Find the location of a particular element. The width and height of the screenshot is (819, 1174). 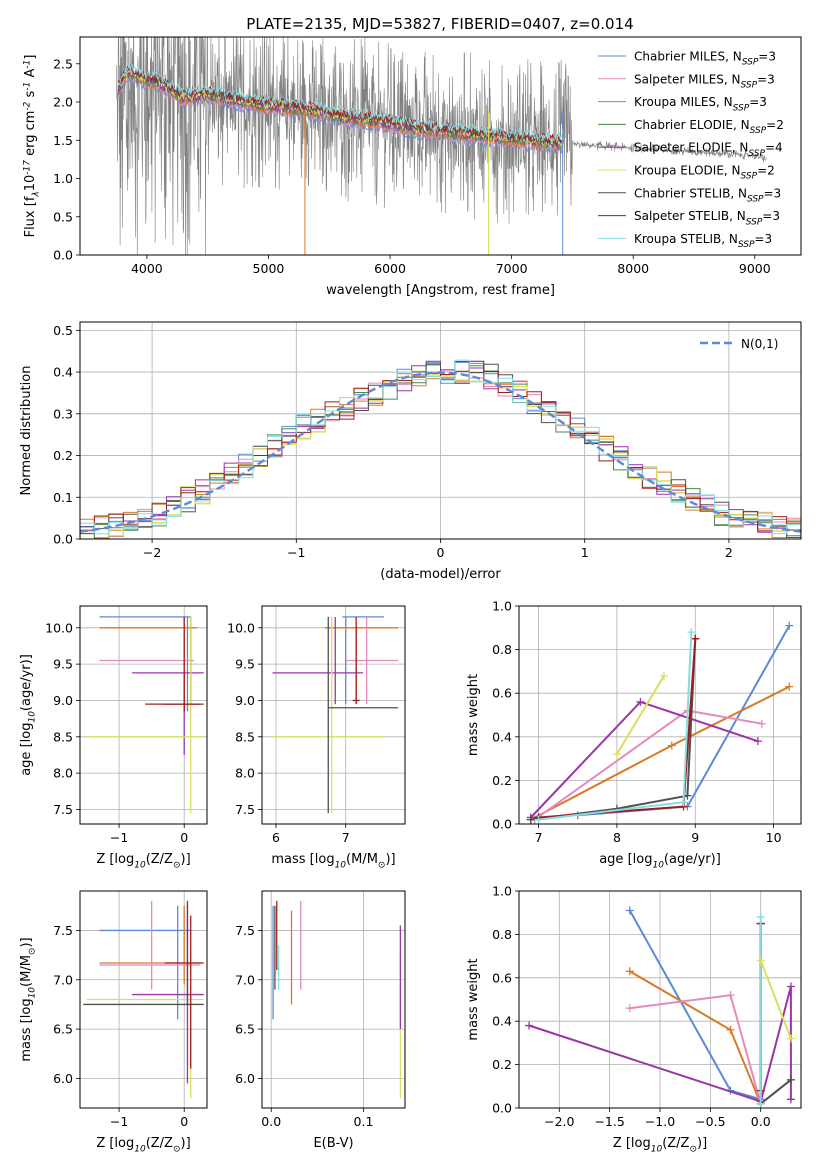

label-fragment: mass weight is located at coordinates (473, 999).